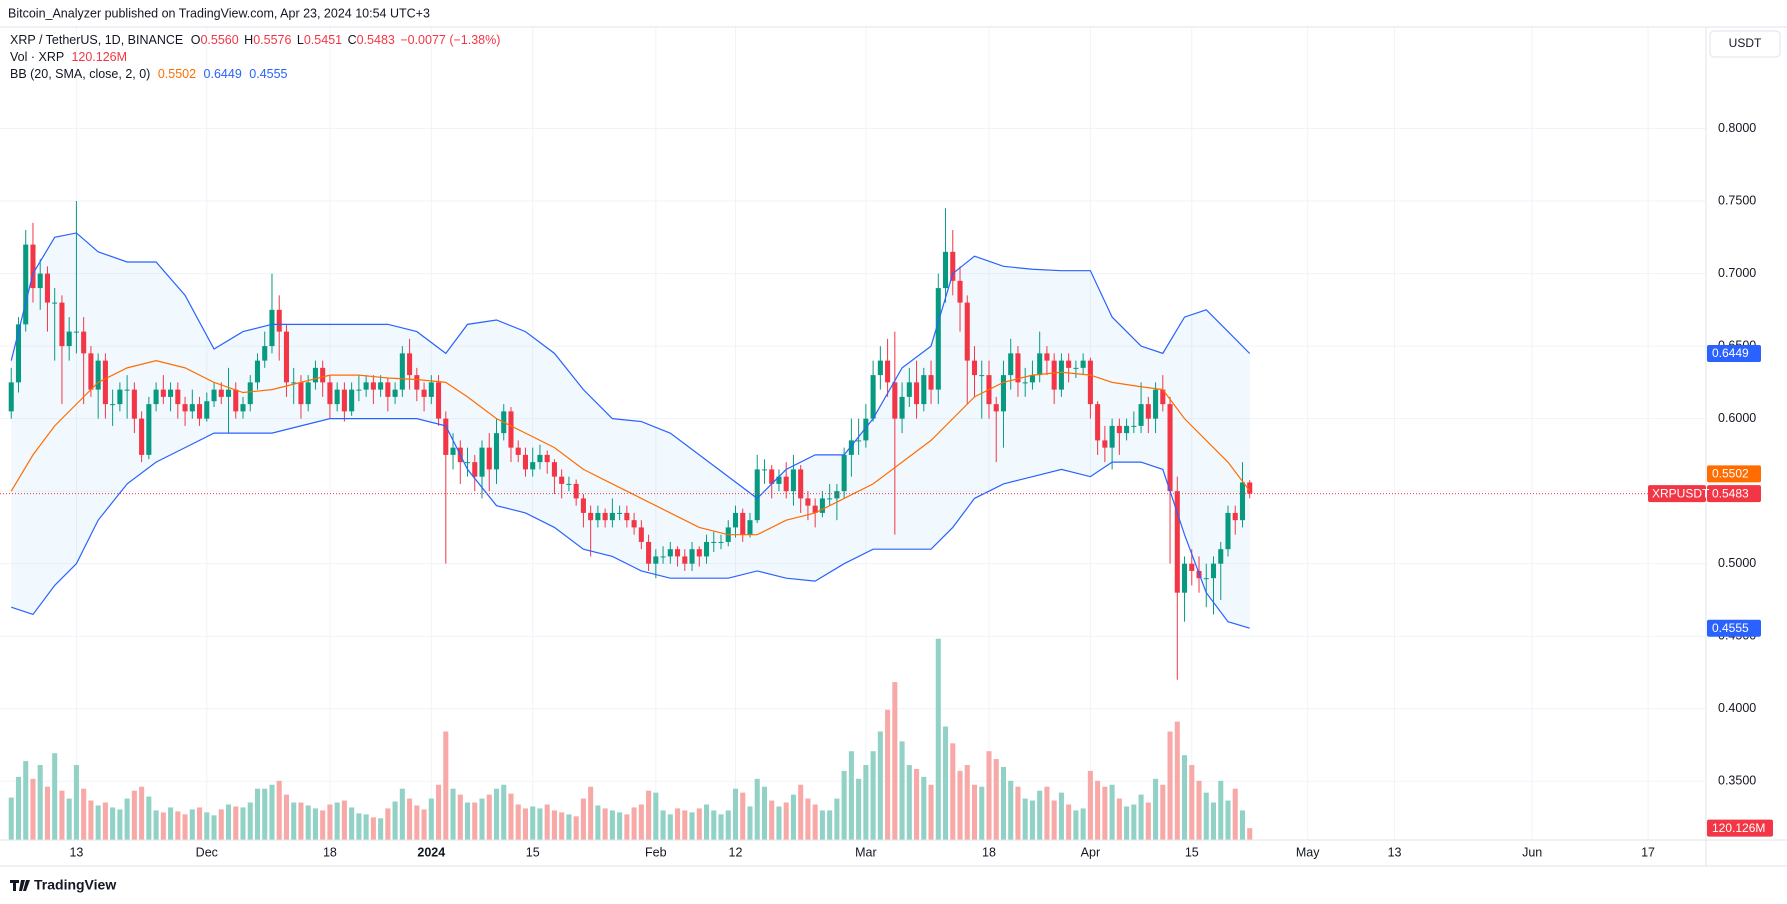 The image size is (1787, 904). Describe the element at coordinates (323, 40) in the screenshot. I see `ohlc-value: 0.5451` at that location.